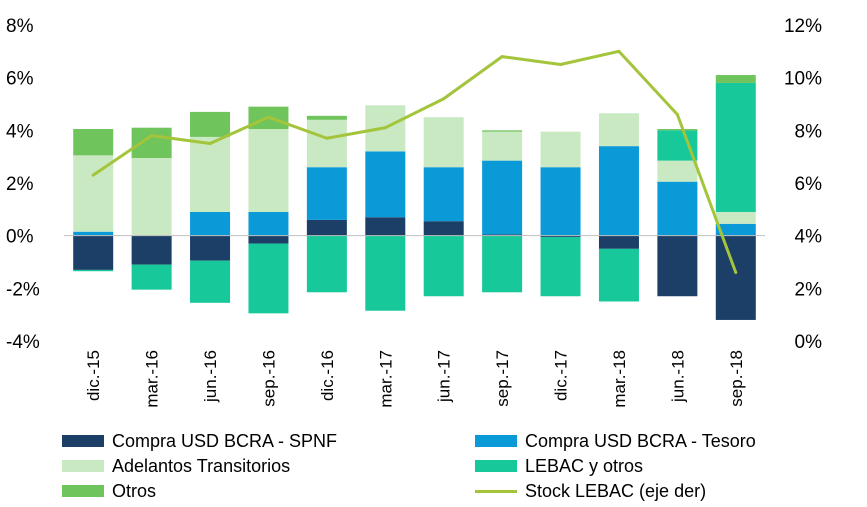  Describe the element at coordinates (619, 379) in the screenshot. I see `x-tick-9: mar.-18` at that location.